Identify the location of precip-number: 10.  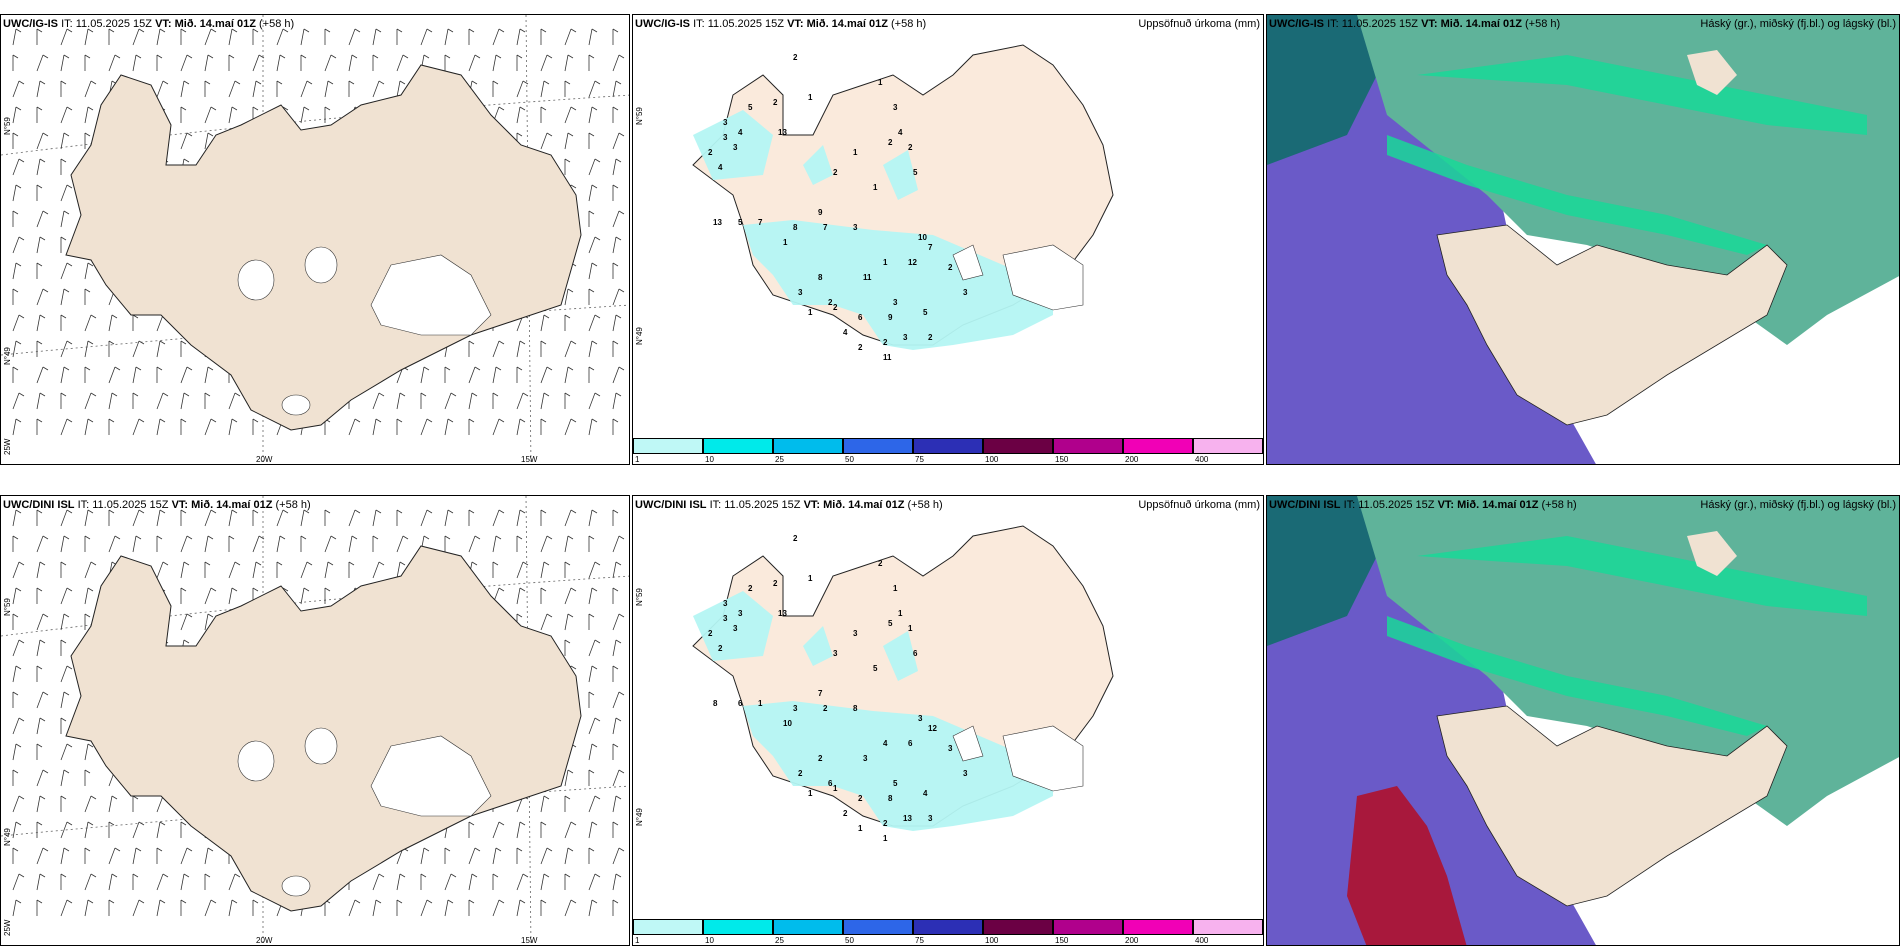
(787, 723).